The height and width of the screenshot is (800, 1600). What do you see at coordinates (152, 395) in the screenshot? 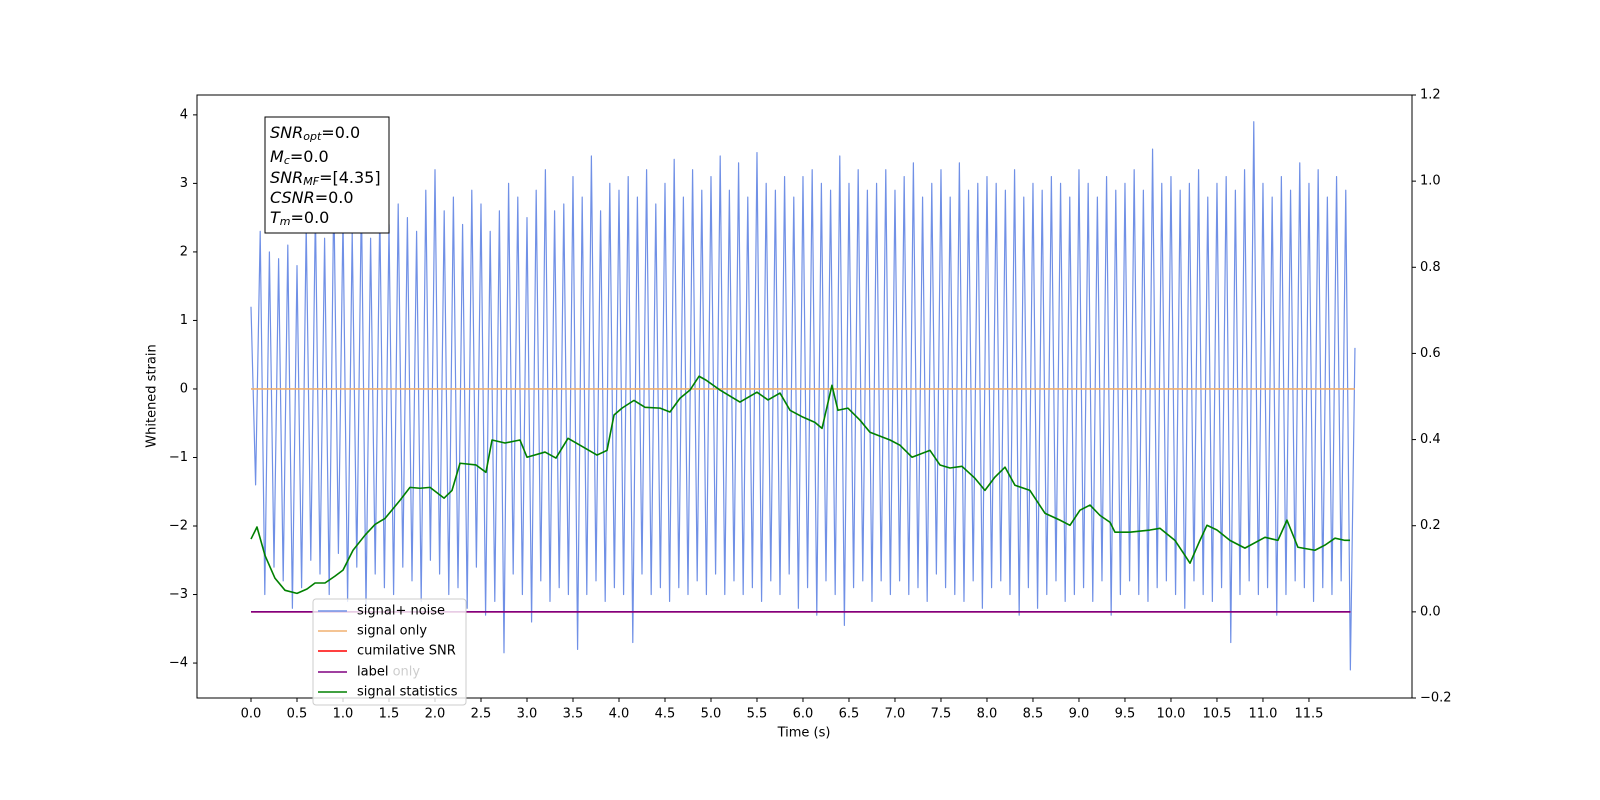
I see `y-axis-label: Whitened strain` at bounding box center [152, 395].